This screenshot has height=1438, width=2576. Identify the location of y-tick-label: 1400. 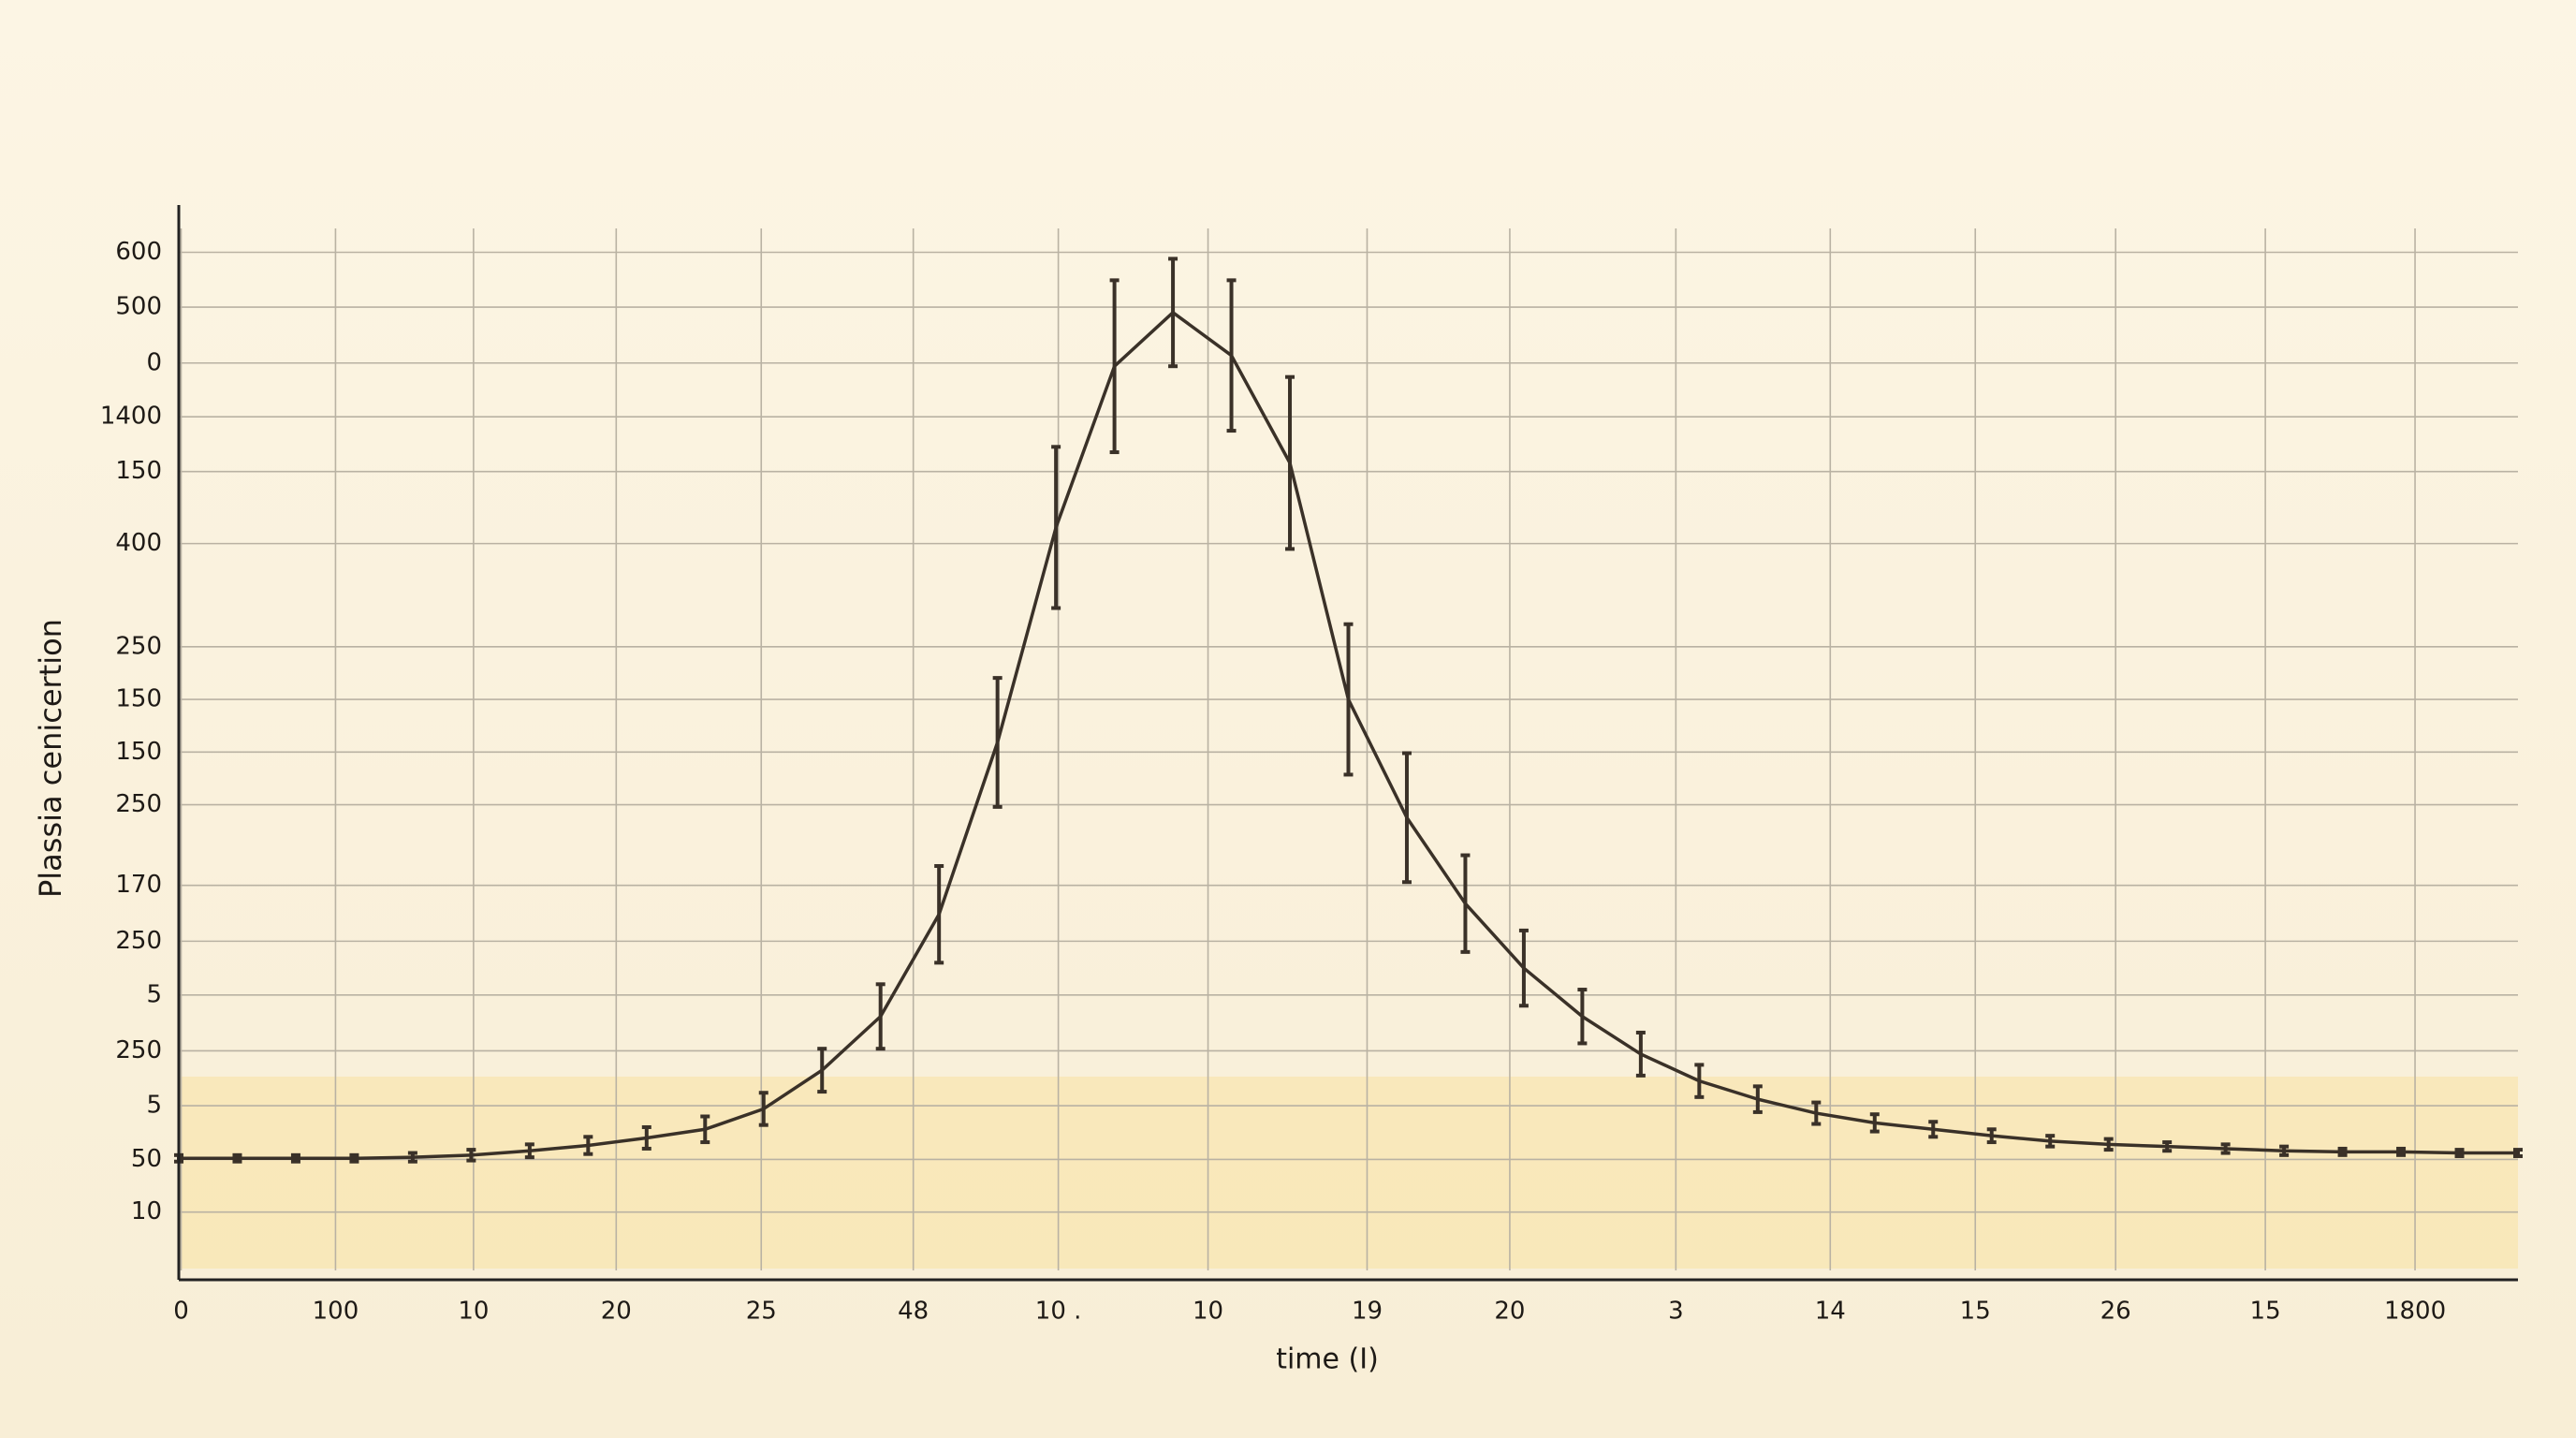
(131, 417).